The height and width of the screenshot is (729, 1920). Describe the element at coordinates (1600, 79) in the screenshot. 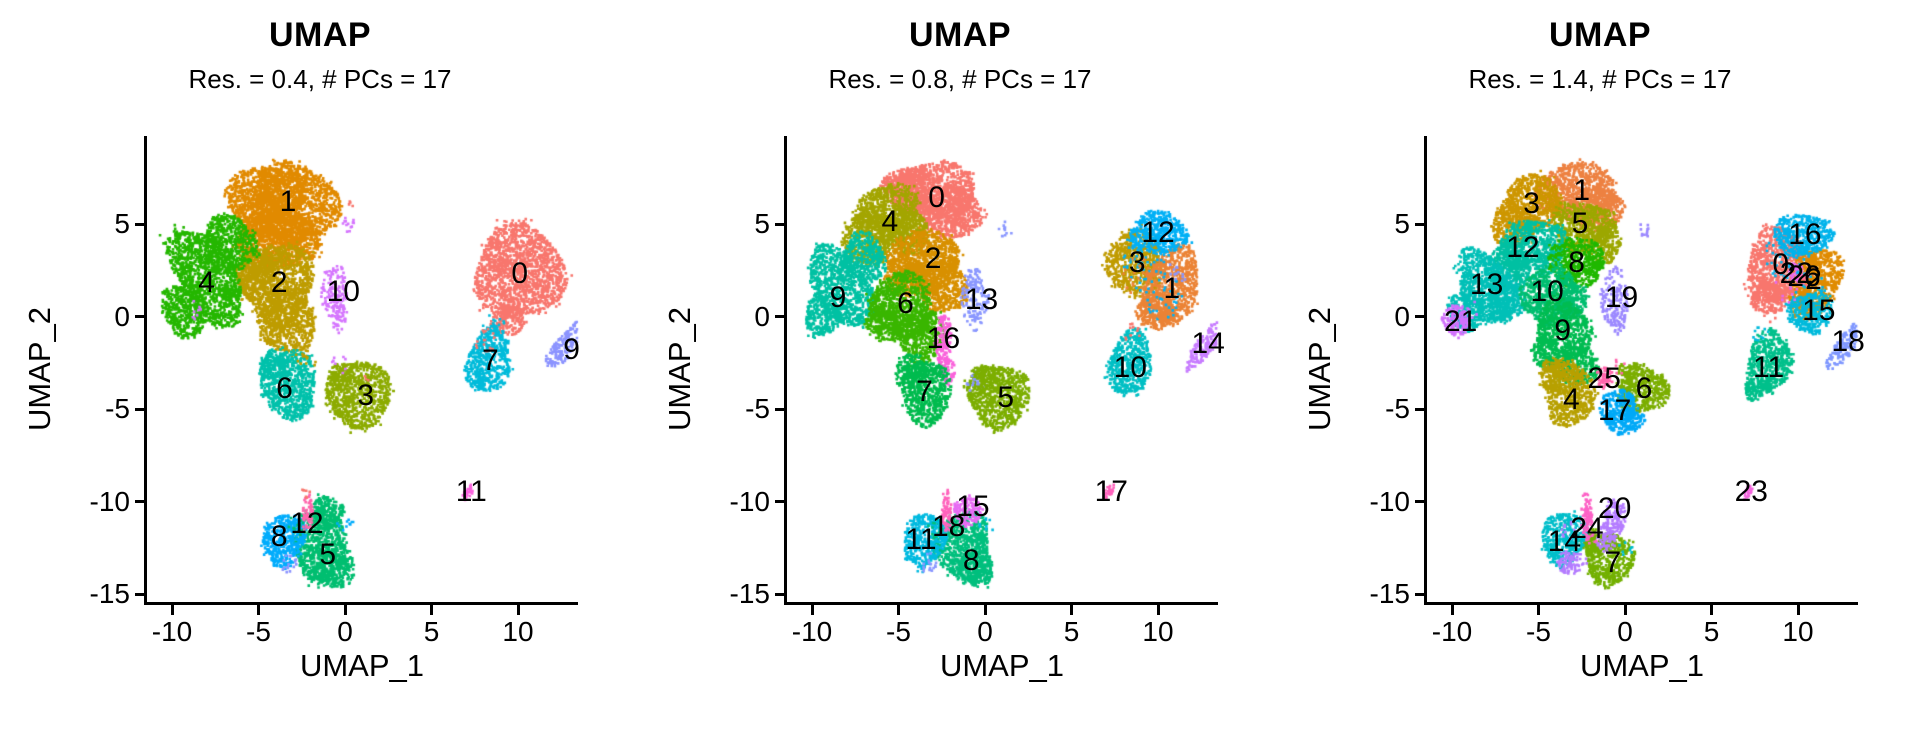

I see `panel-subtitle: Res. = 1.4, # PCs = 17` at that location.